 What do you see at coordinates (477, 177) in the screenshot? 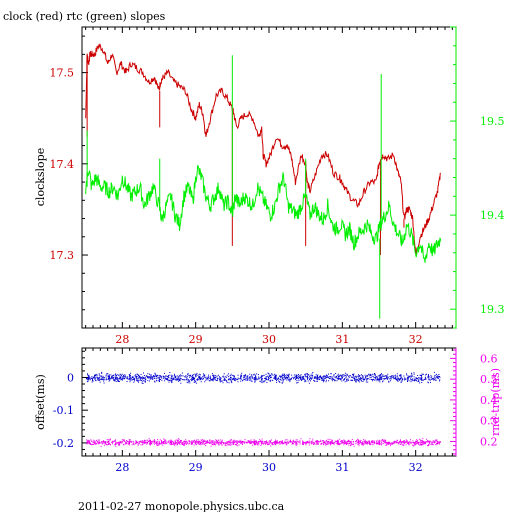
I see `top-right-y-ticks: 19.3 19.4 19.5` at bounding box center [477, 177].